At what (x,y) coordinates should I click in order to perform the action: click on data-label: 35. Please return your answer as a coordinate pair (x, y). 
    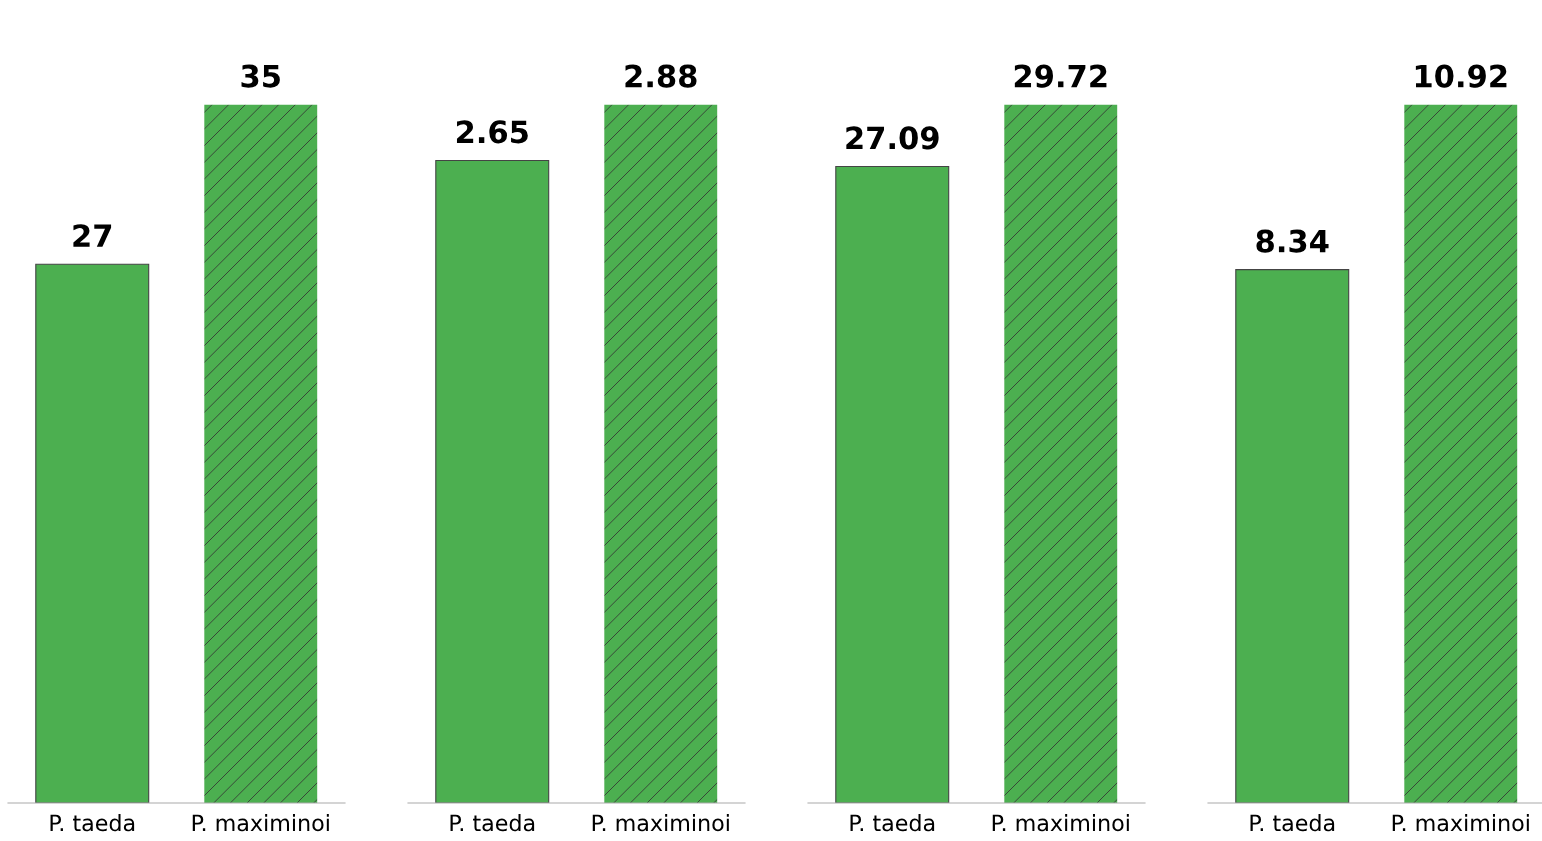
    Looking at the image, I should click on (260, 76).